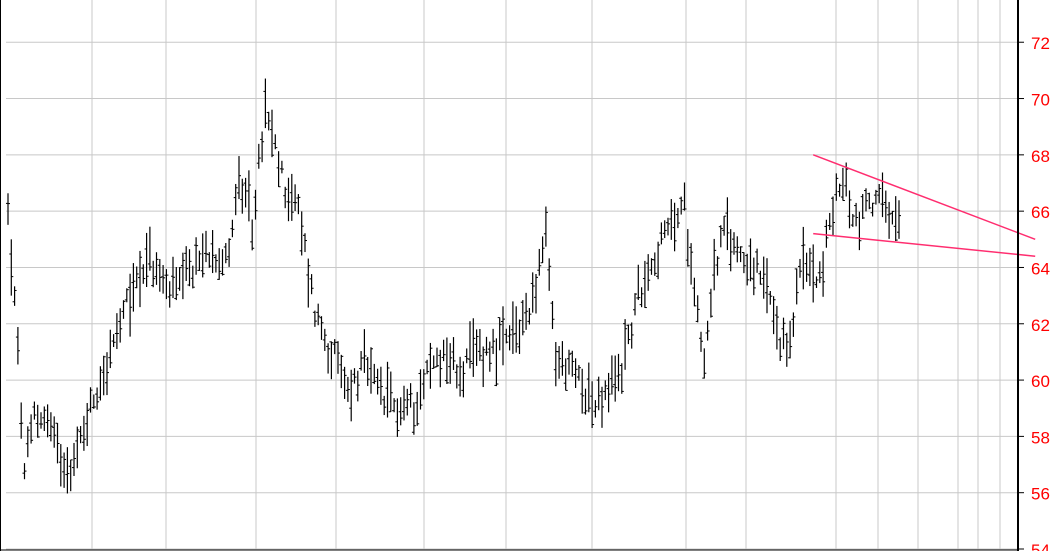 The image size is (1062, 556). Describe the element at coordinates (1040, 100) in the screenshot. I see `y-tick-label: 70` at that location.